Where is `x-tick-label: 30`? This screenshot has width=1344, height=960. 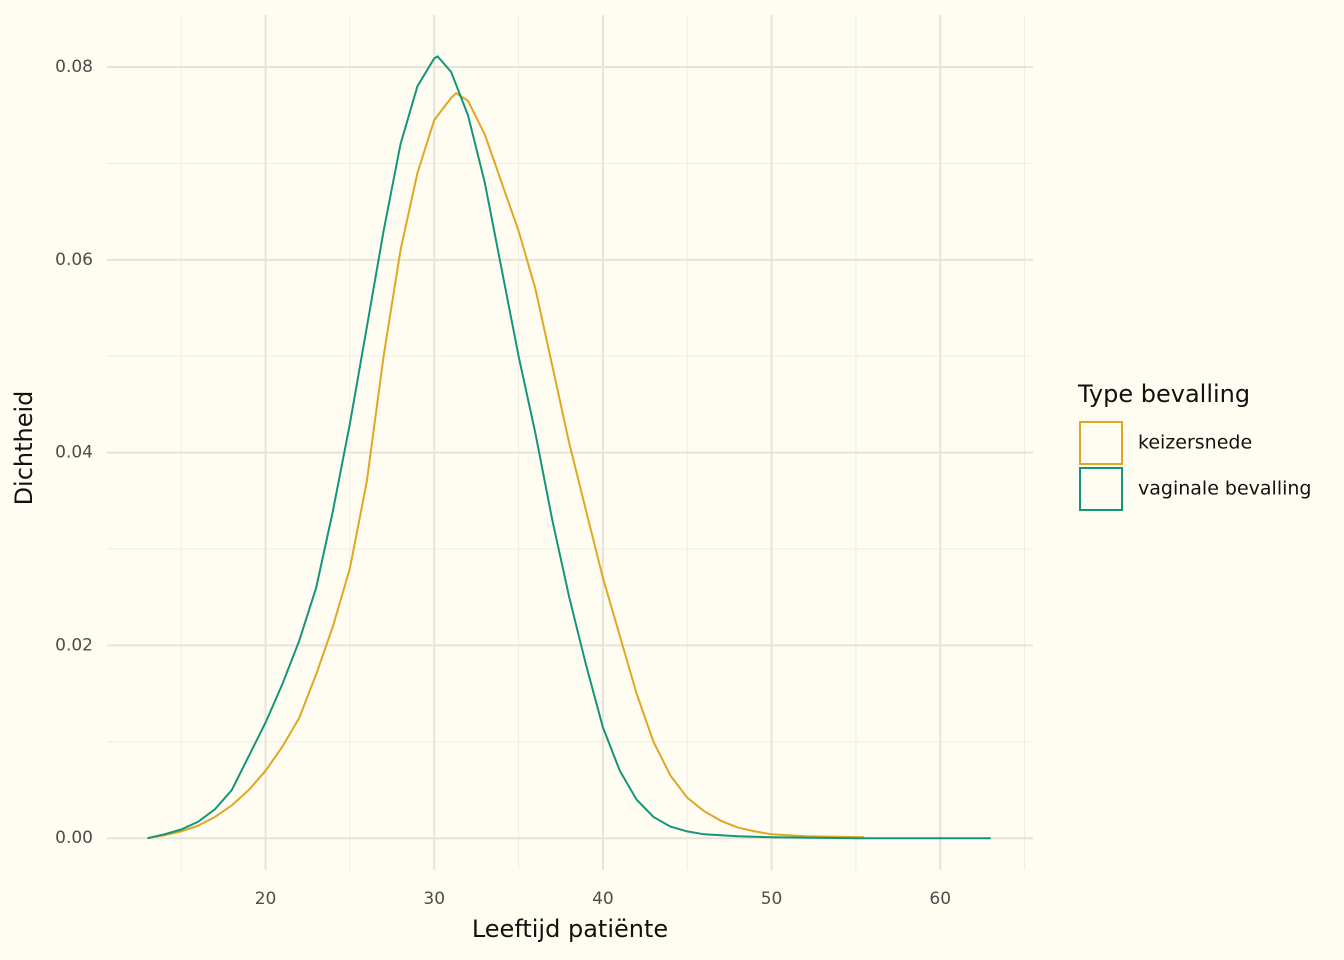
x-tick-label: 30 is located at coordinates (434, 899).